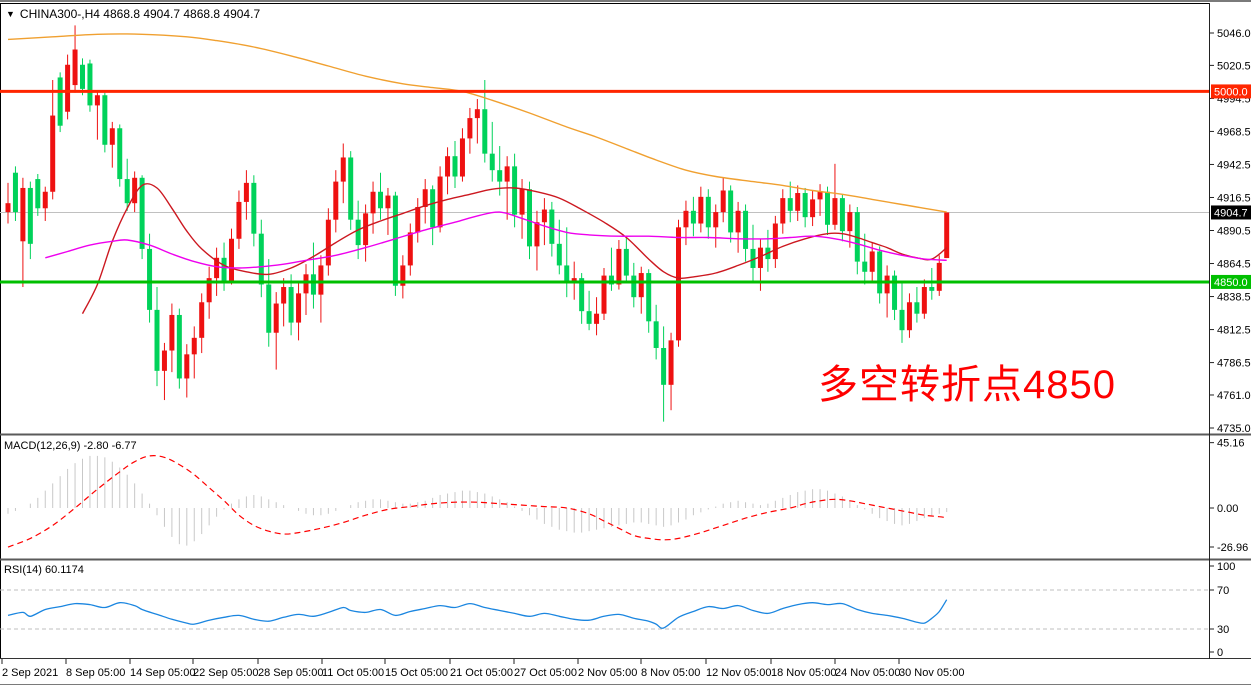 The height and width of the screenshot is (689, 1251). What do you see at coordinates (182, 14) in the screenshot?
I see `ohlc-values: 4868.8 4904.7 4868.8 4904.7` at bounding box center [182, 14].